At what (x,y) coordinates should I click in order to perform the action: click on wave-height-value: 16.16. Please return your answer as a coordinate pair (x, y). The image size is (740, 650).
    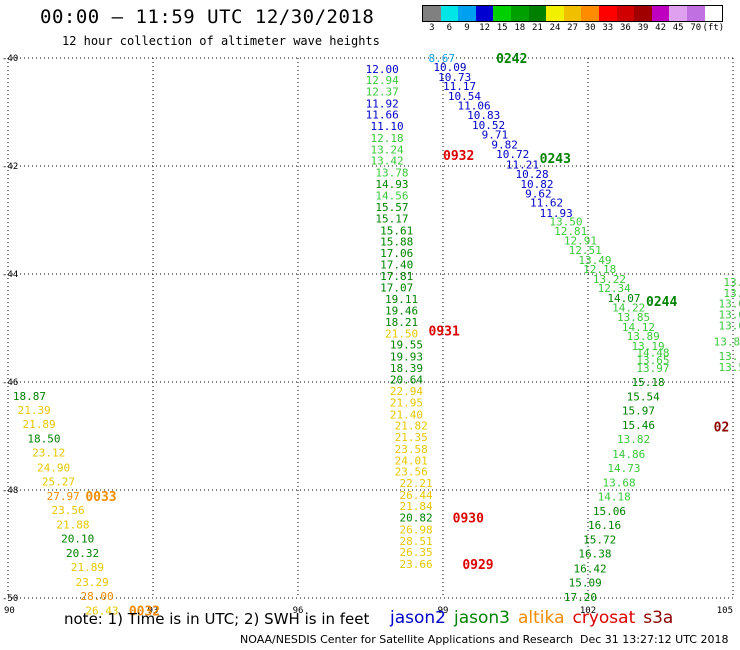
    Looking at the image, I should click on (604, 525).